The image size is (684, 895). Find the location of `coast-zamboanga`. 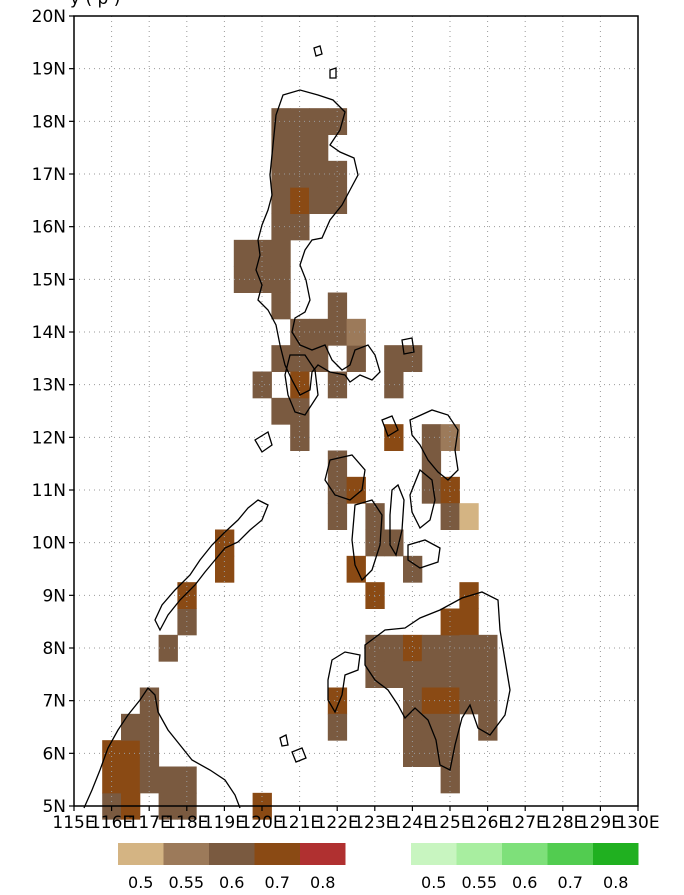

coast-zamboanga is located at coordinates (344, 682).